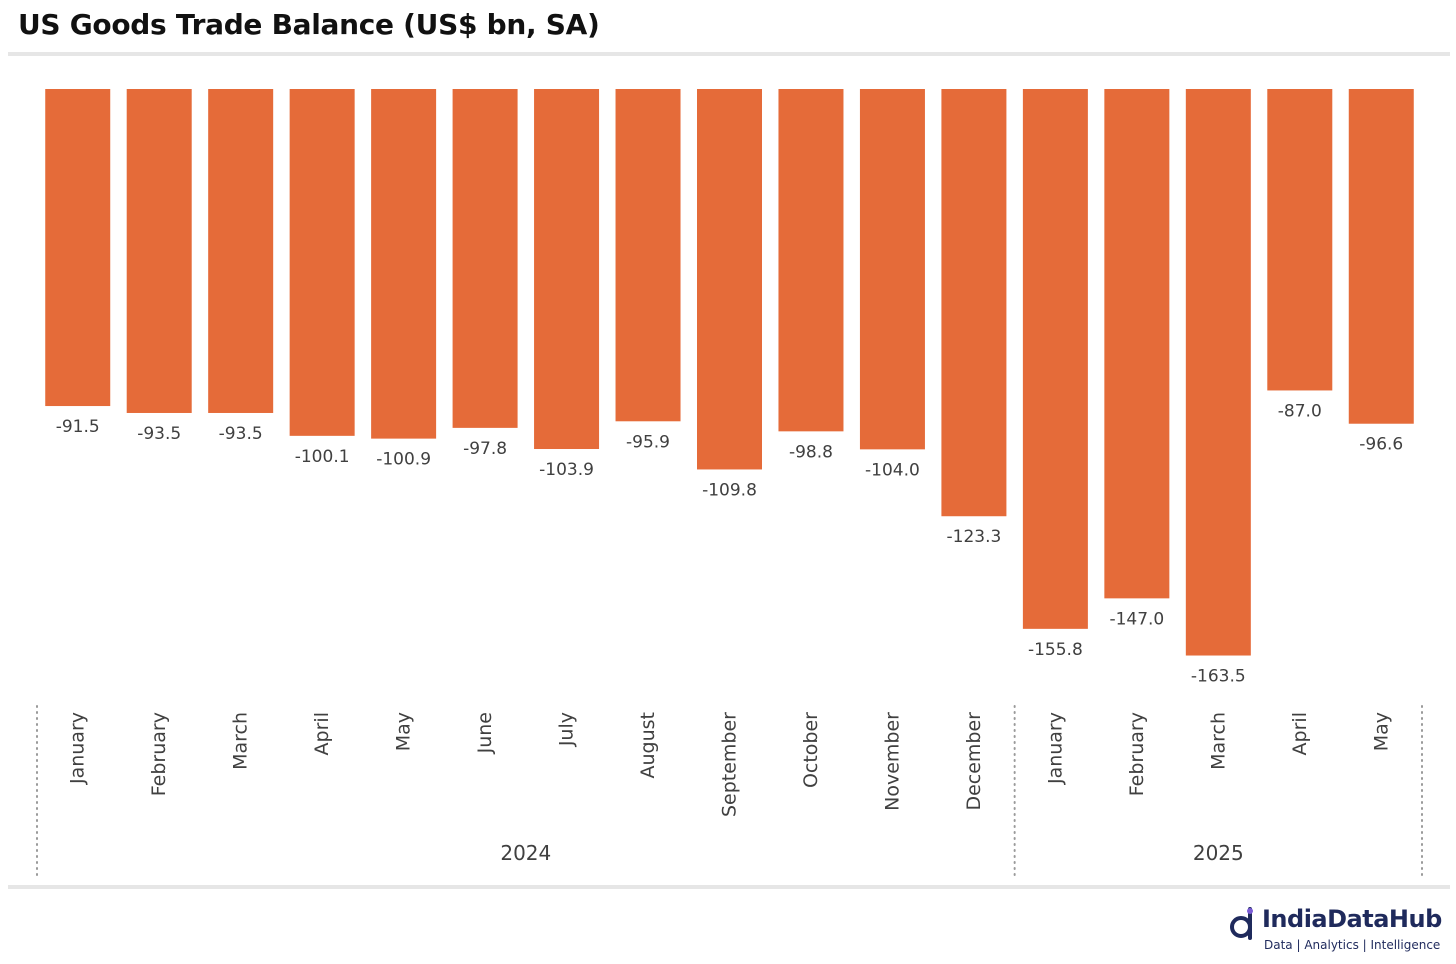  I want to click on data-label: -100.1, so click(322, 457).